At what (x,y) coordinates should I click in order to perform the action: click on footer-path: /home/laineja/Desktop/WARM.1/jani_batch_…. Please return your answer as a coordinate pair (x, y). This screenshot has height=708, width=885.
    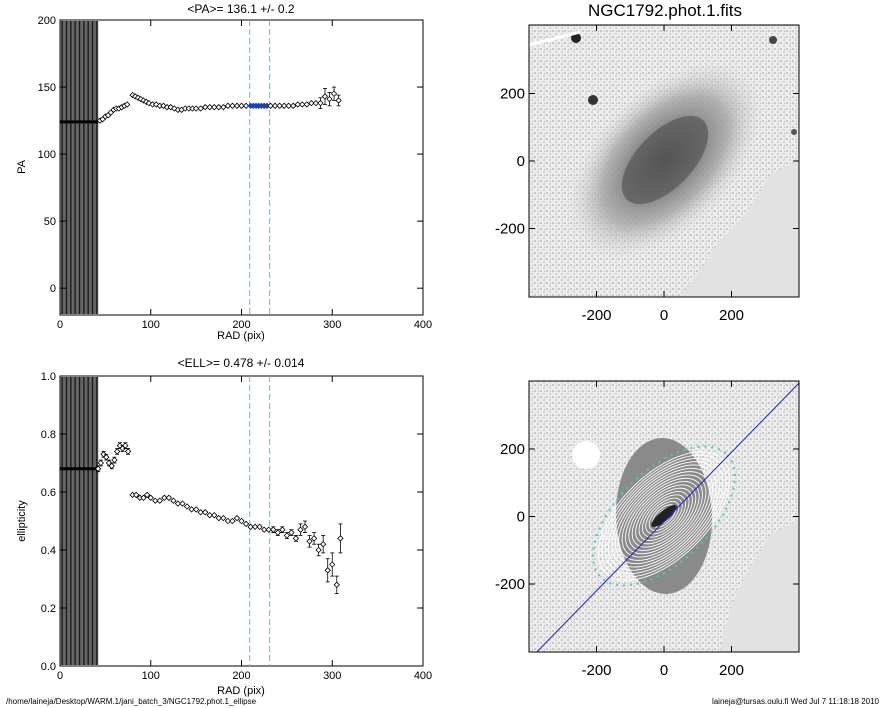
    Looking at the image, I should click on (131, 701).